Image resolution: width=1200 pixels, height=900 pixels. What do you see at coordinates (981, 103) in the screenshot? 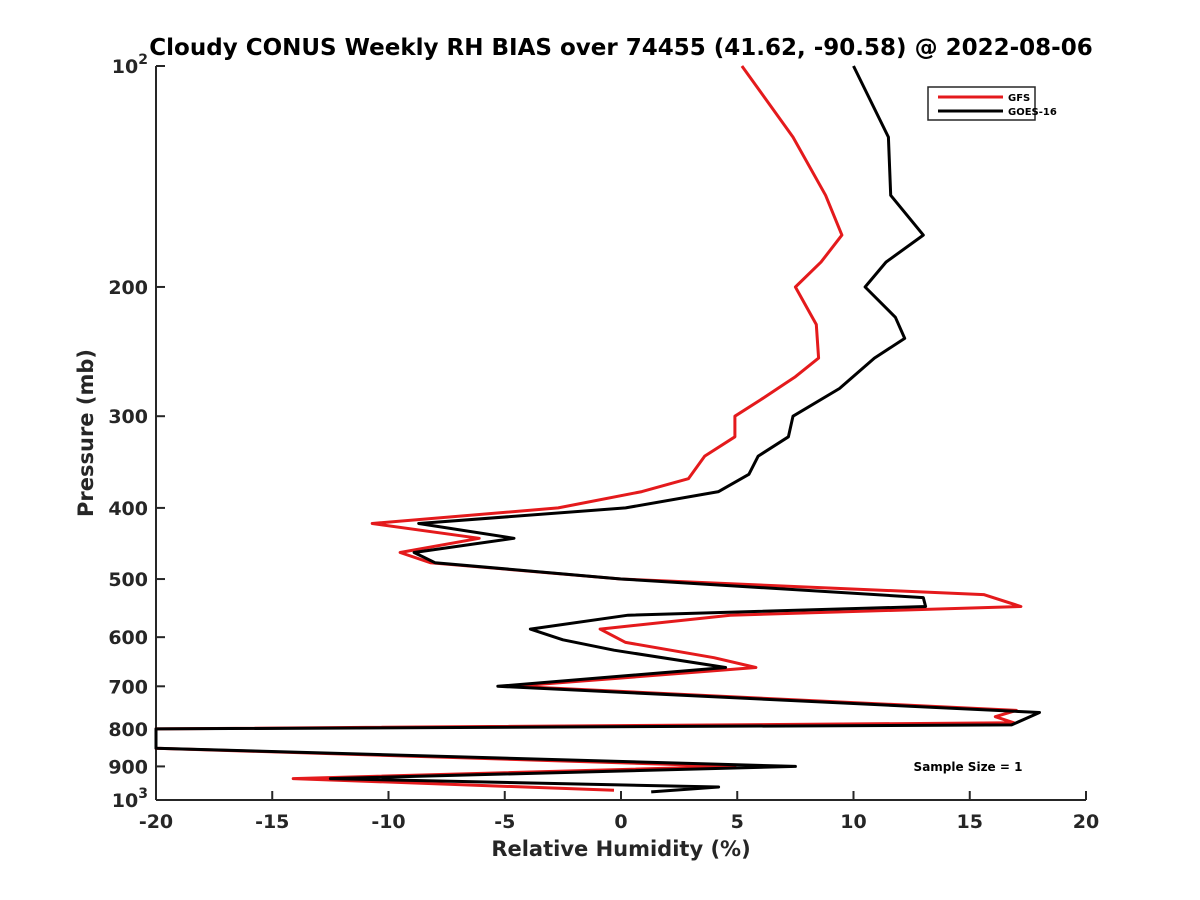
I see `legend-box` at bounding box center [981, 103].